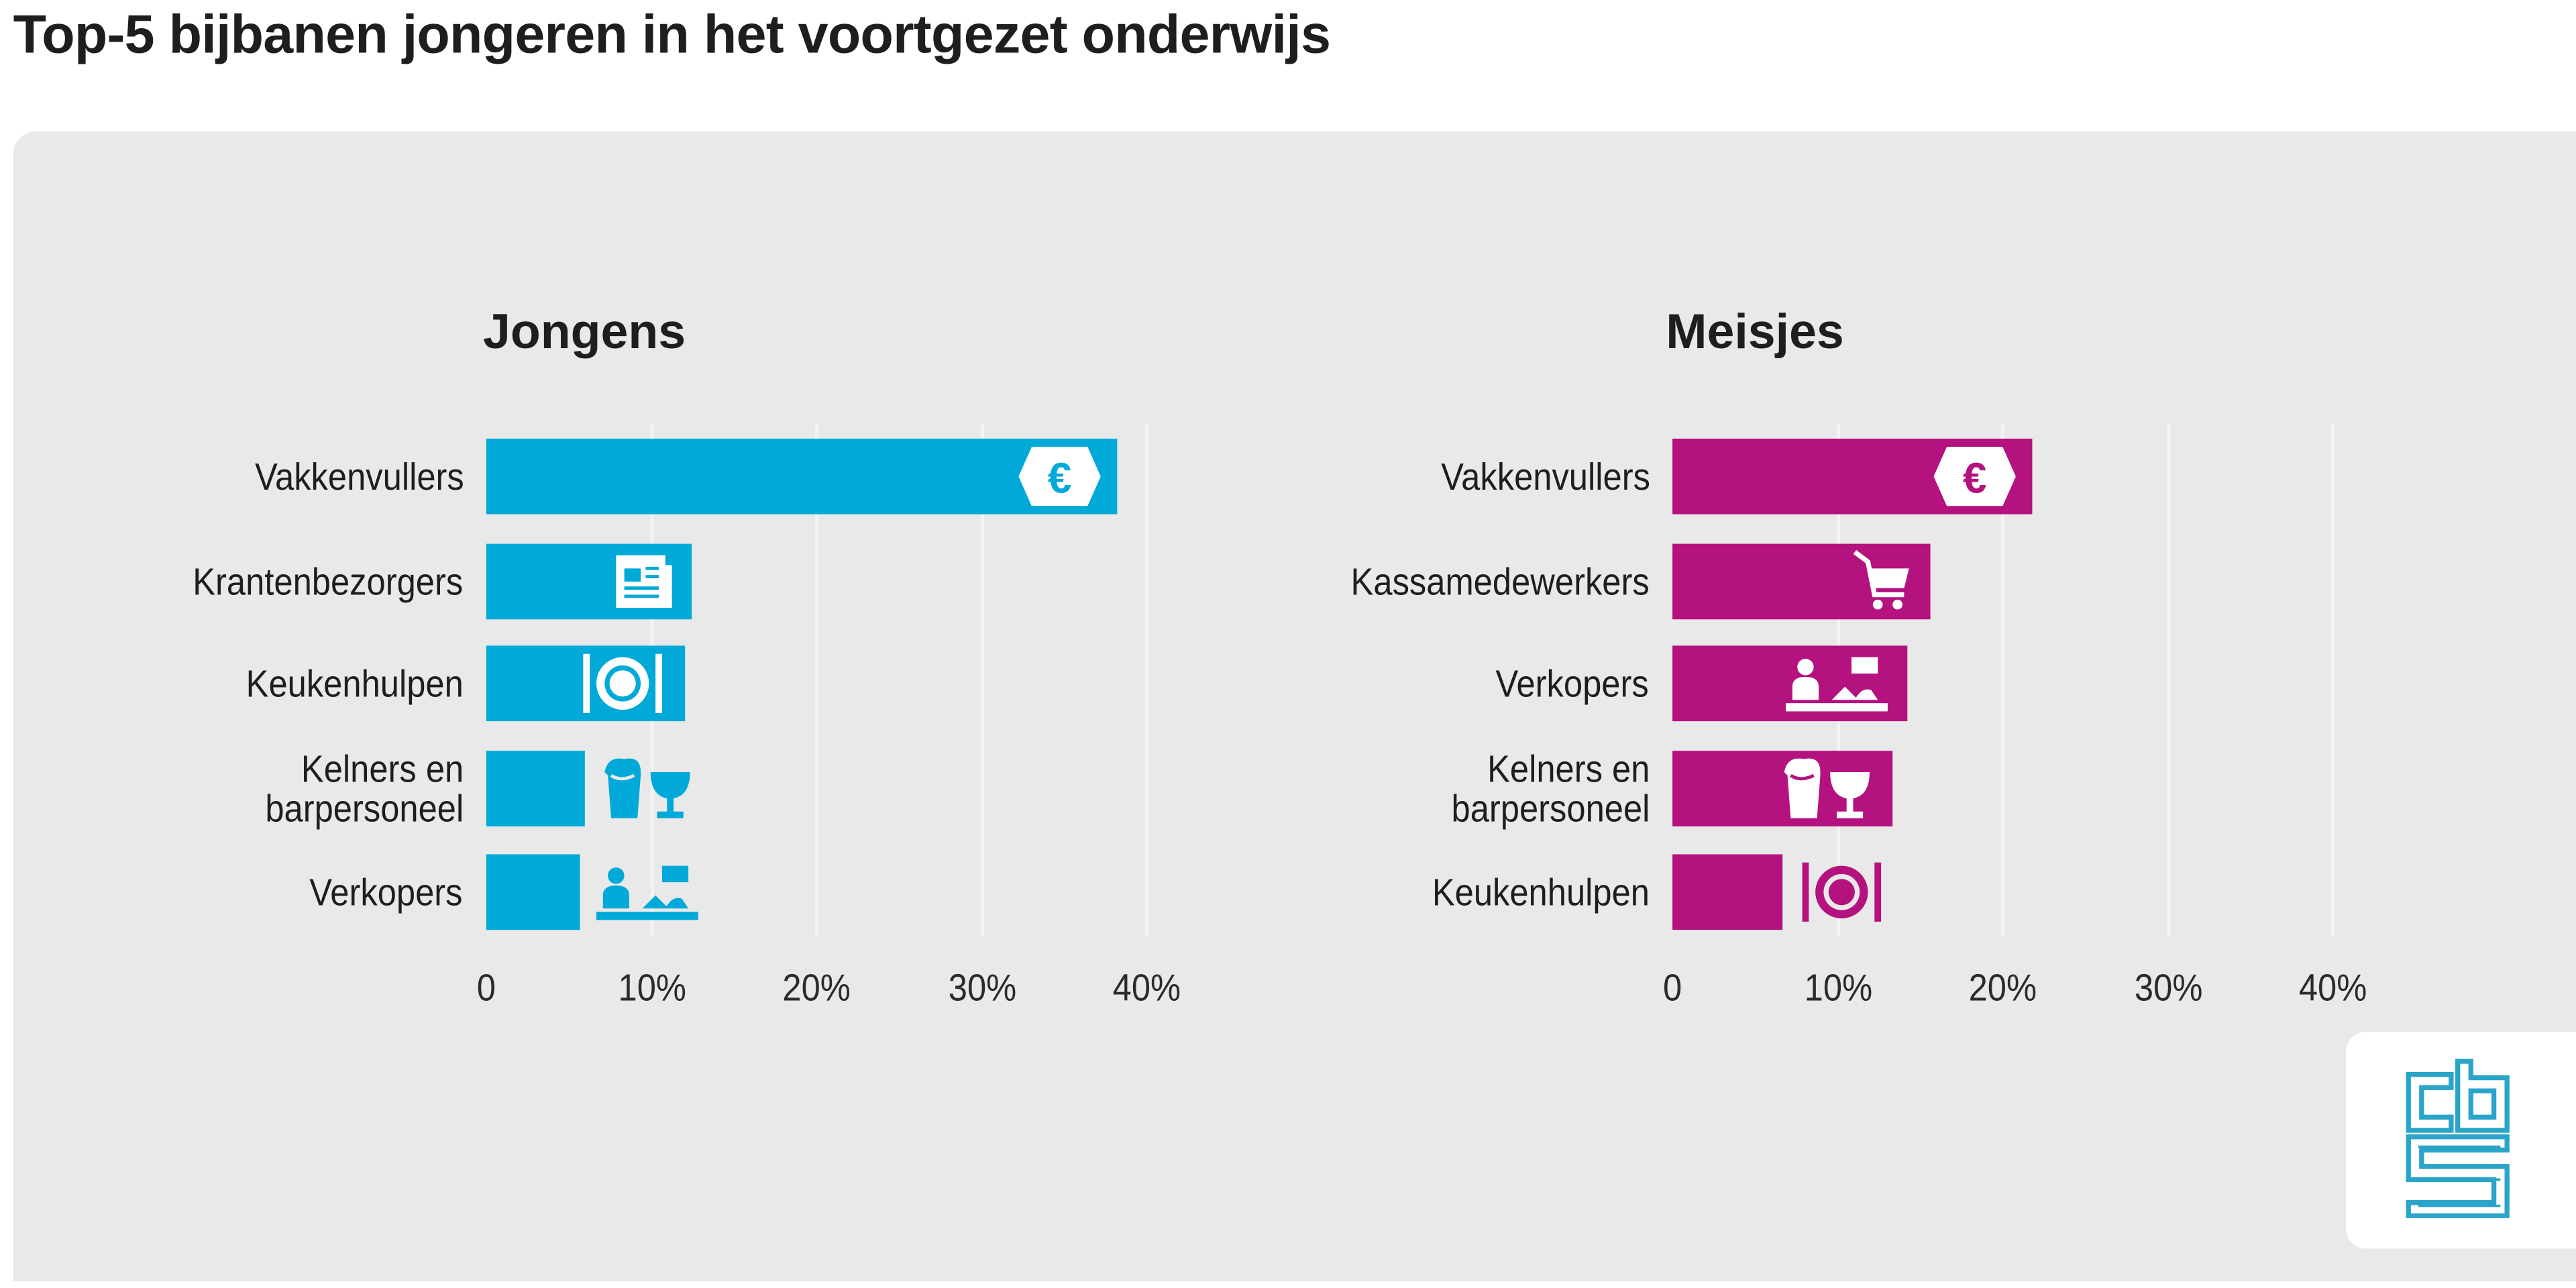  What do you see at coordinates (2458, 1138) in the screenshot?
I see `cbs-logo-icon` at bounding box center [2458, 1138].